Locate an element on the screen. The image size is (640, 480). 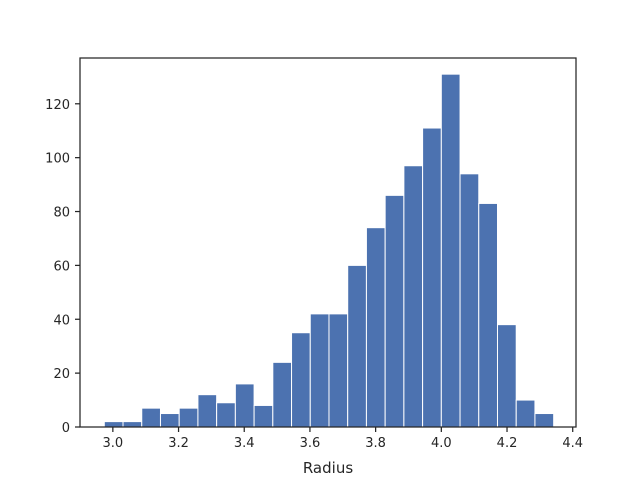
y-tick-label: 60 is located at coordinates (61, 266).